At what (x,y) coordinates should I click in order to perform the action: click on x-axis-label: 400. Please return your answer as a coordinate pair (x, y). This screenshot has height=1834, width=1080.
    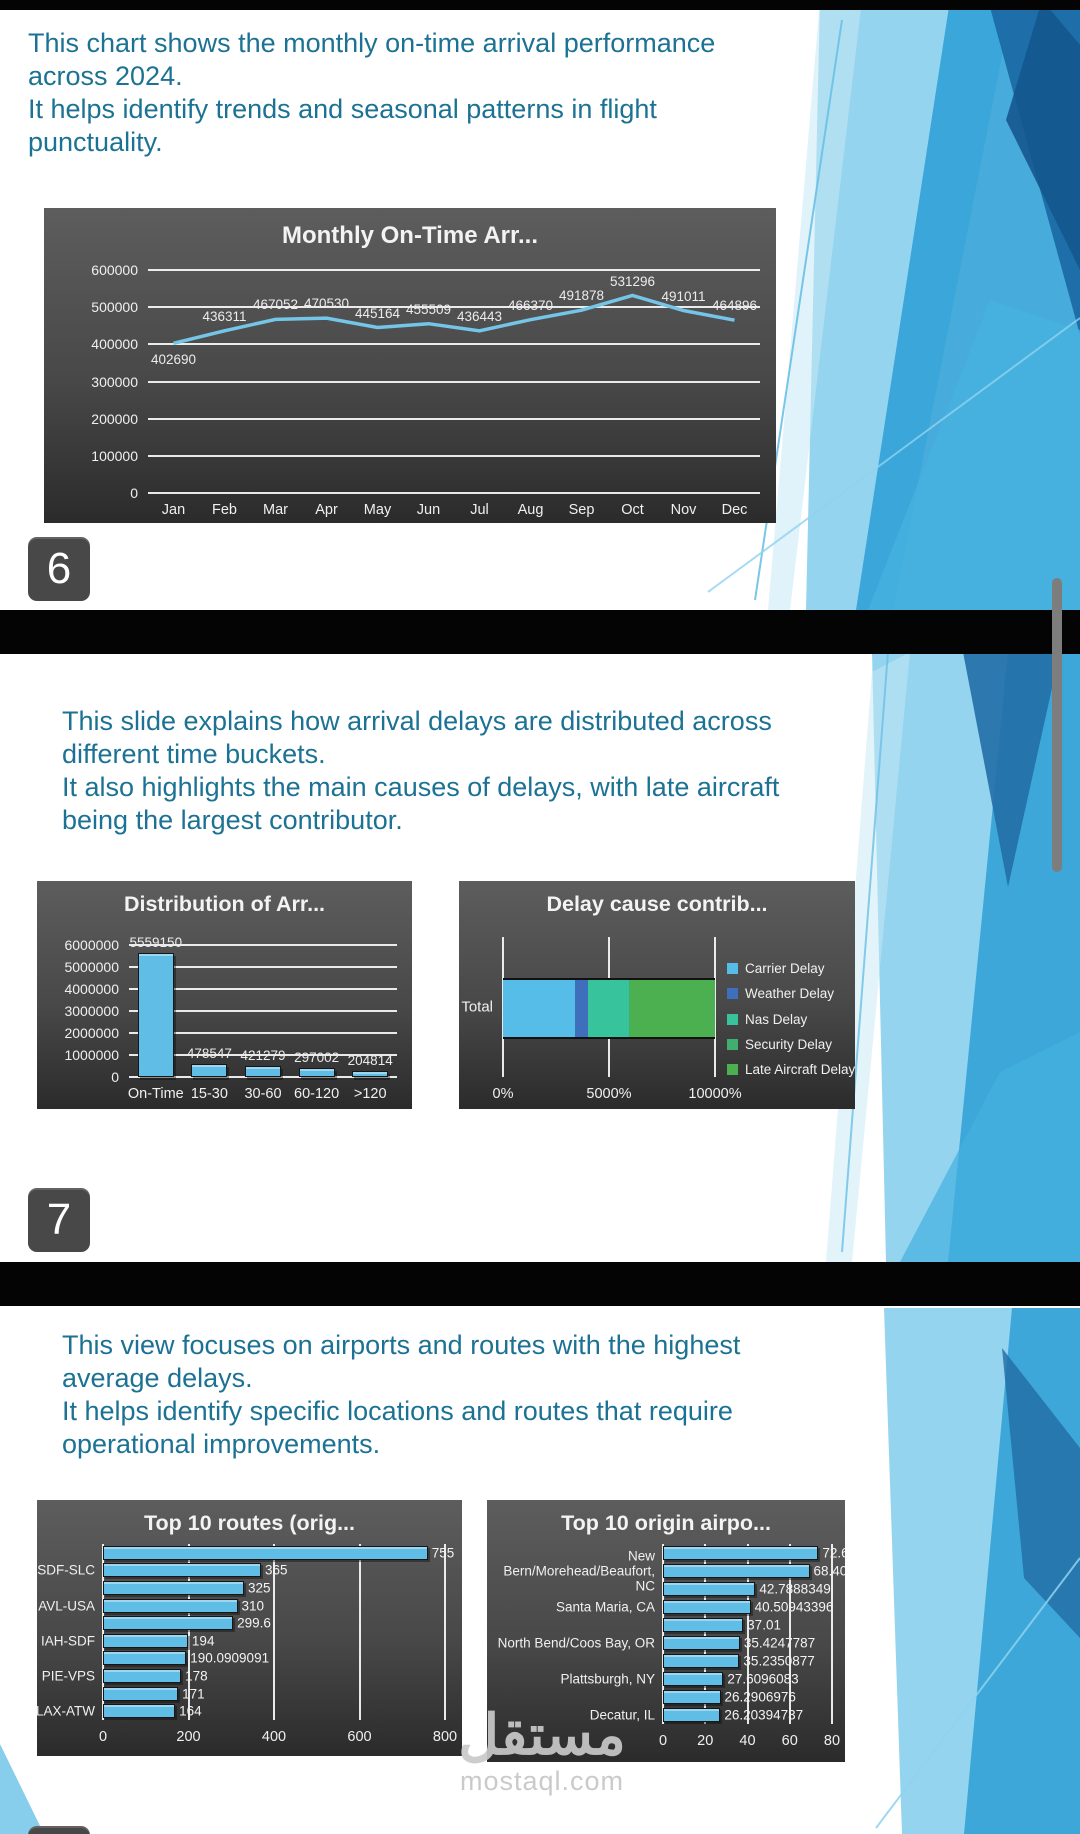
    Looking at the image, I should click on (274, 1737).